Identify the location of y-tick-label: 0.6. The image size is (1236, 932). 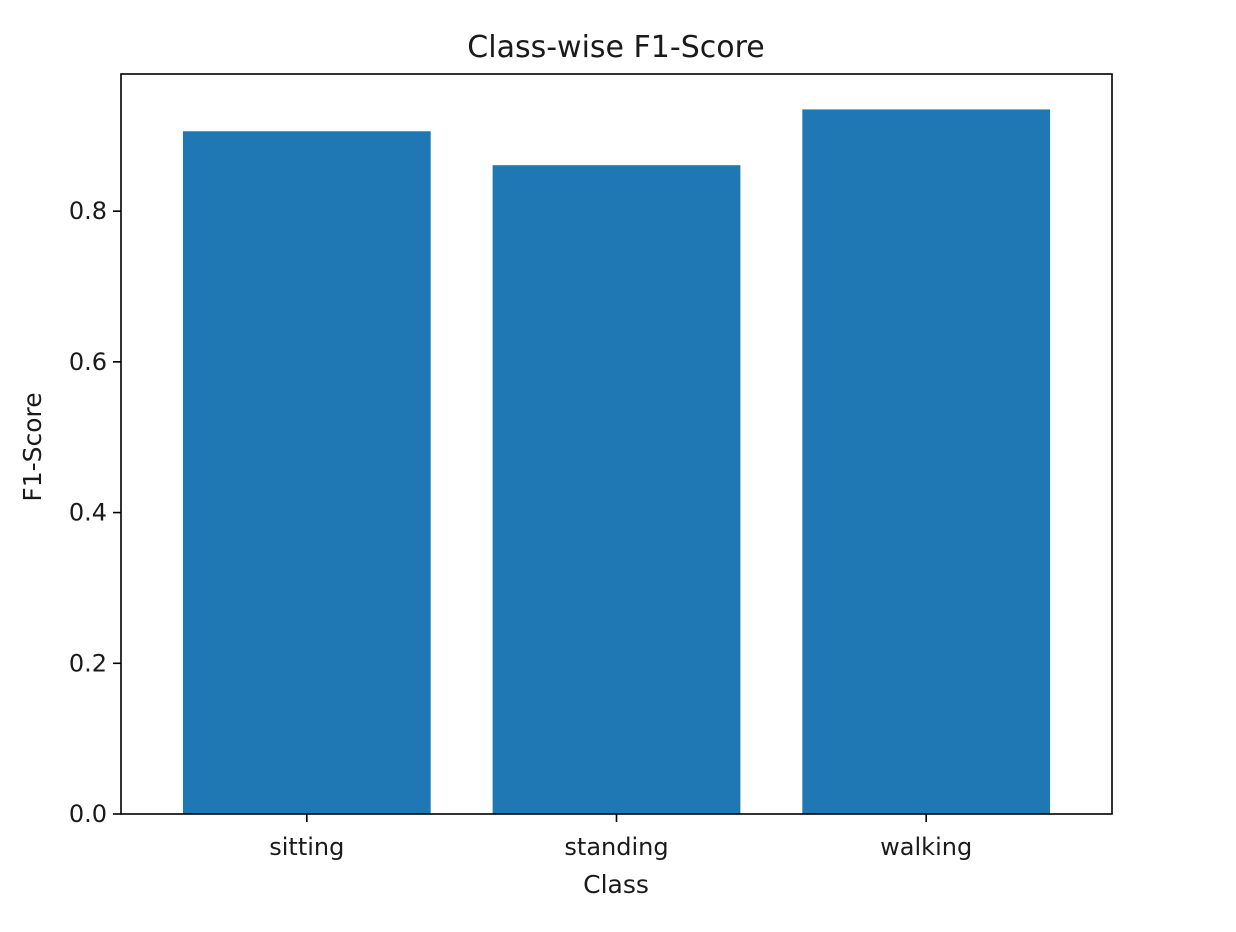
(88, 362).